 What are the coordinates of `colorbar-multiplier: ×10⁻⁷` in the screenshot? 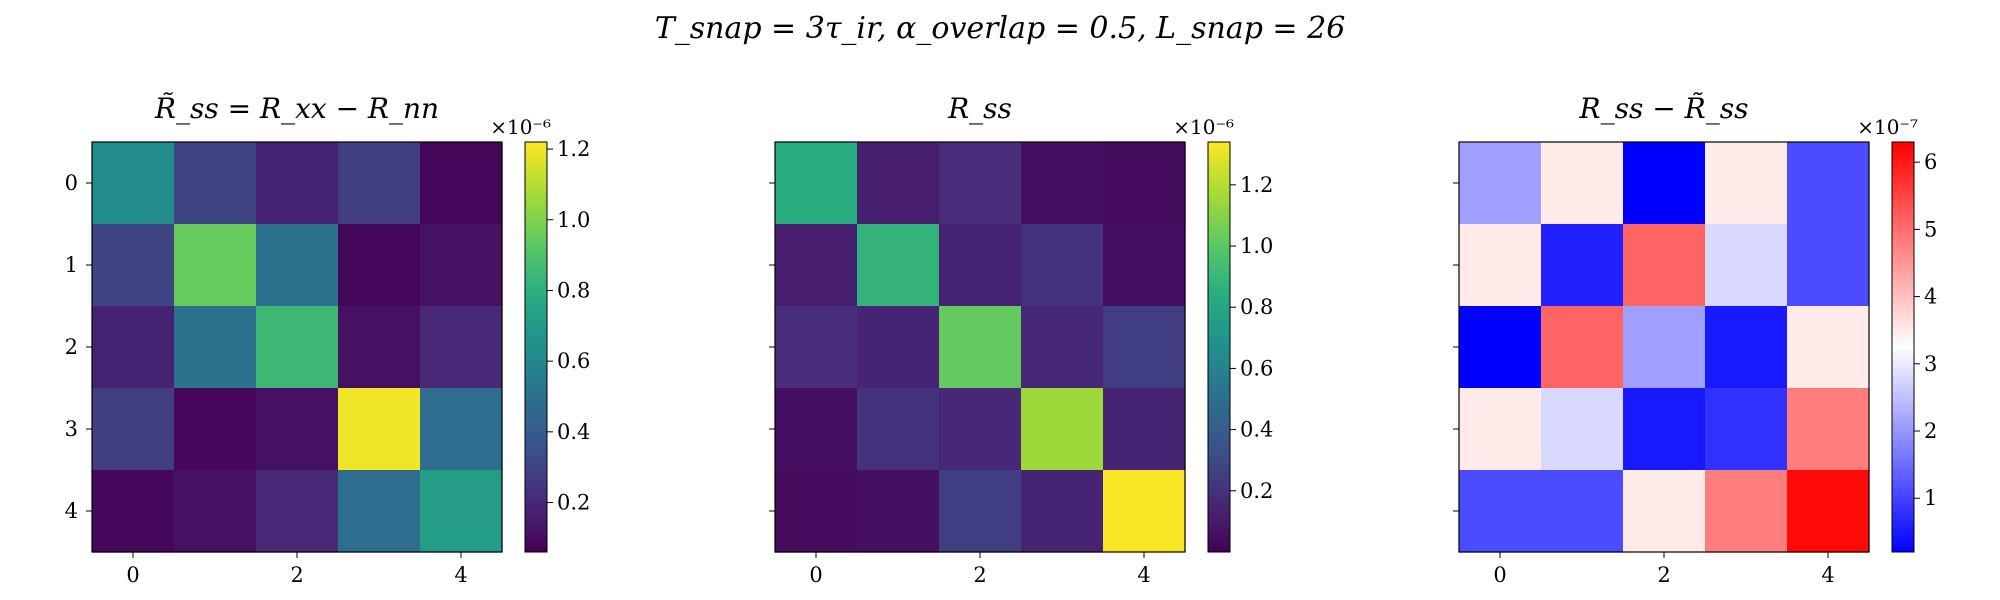 It's located at (1887, 127).